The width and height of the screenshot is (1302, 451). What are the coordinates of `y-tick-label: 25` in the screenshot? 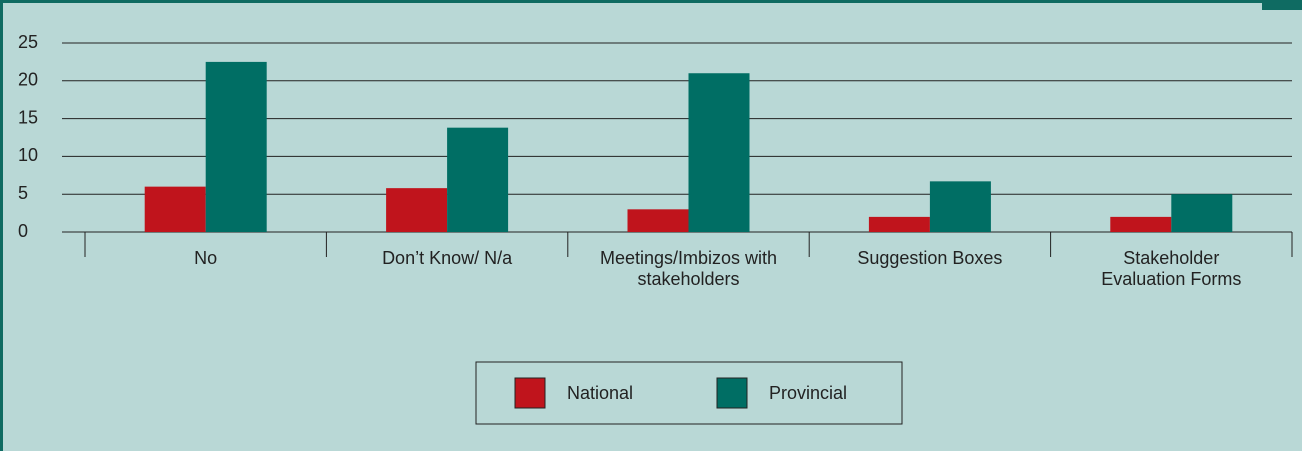 It's located at (28, 42).